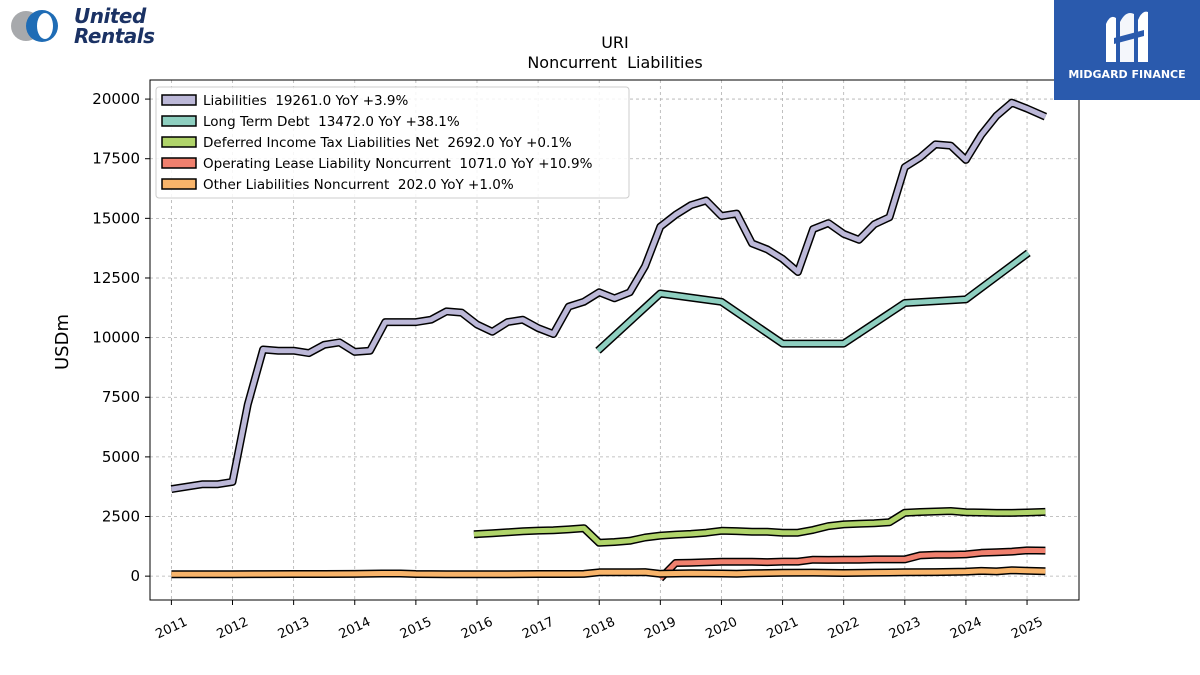 The image size is (1200, 675). What do you see at coordinates (135, 576) in the screenshot?
I see `y-tick-label: 0` at bounding box center [135, 576].